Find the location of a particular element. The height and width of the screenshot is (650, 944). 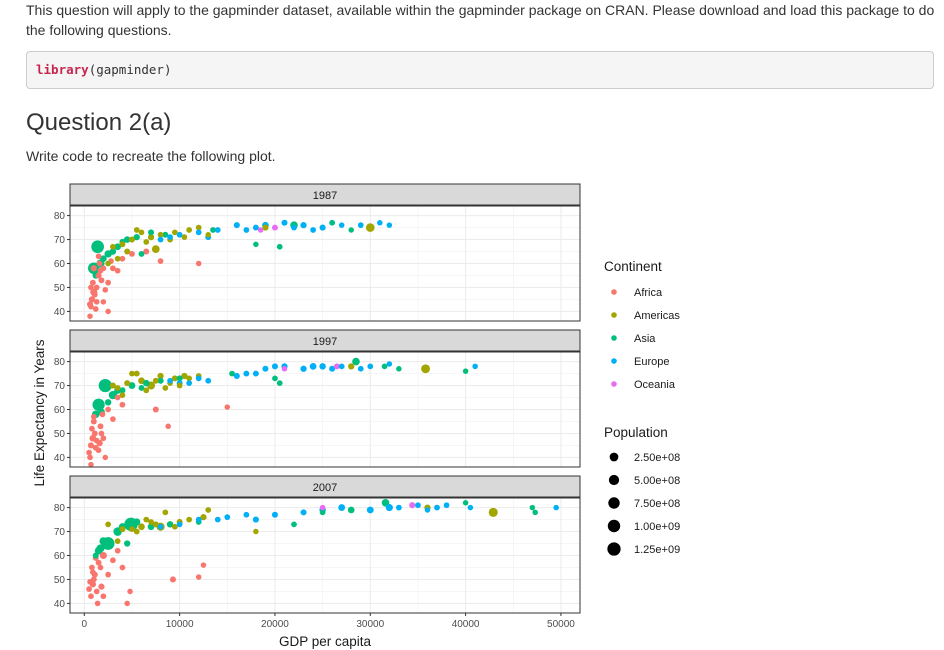

legend-population-label: 1.00e+09 is located at coordinates (657, 527).